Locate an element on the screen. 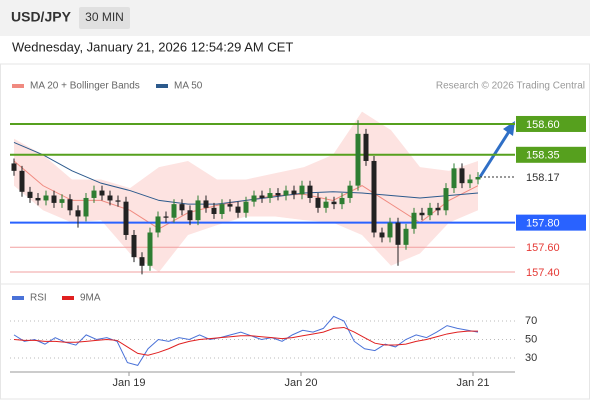 The image size is (590, 400). legend-label: RSI is located at coordinates (38, 298).